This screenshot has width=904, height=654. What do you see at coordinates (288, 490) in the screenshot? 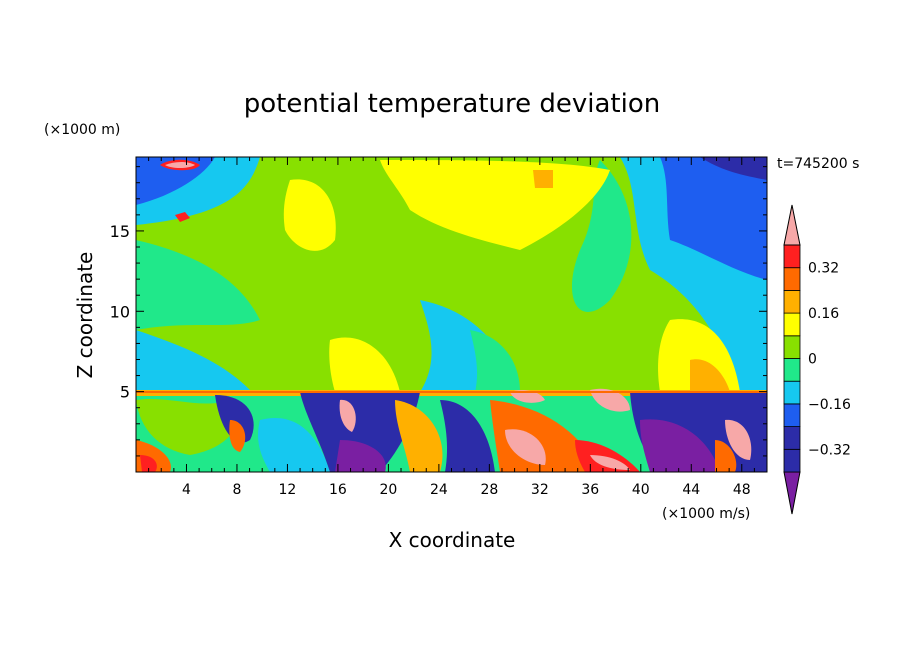
I see `x-tick-label: 12` at bounding box center [288, 490].